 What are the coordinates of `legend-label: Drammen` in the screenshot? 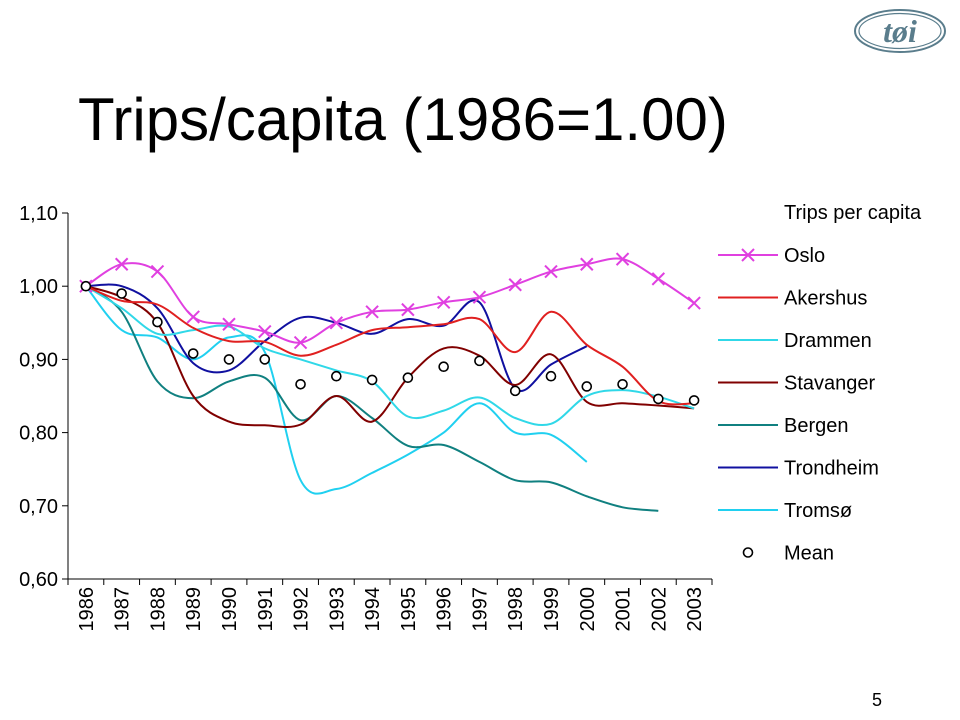 It's located at (828, 341).